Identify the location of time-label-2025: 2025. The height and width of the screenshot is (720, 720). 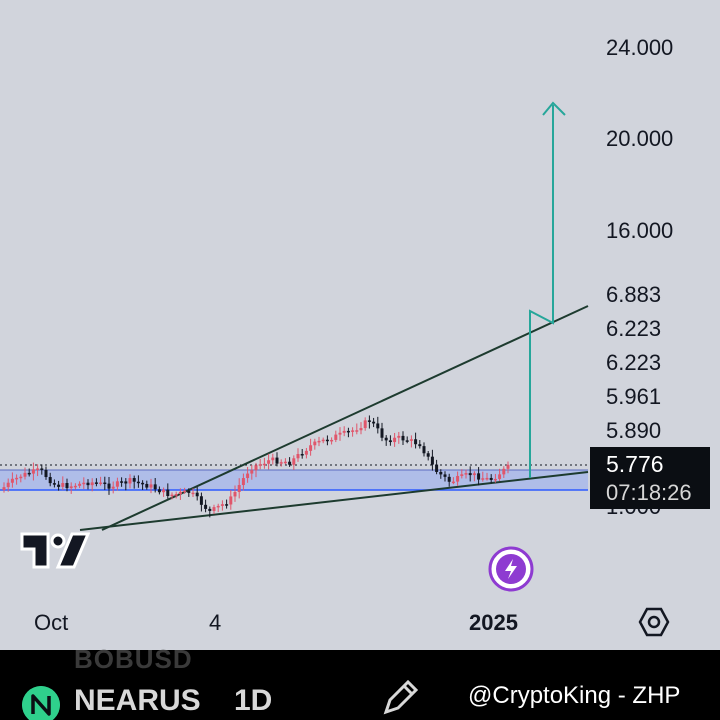
(493, 622).